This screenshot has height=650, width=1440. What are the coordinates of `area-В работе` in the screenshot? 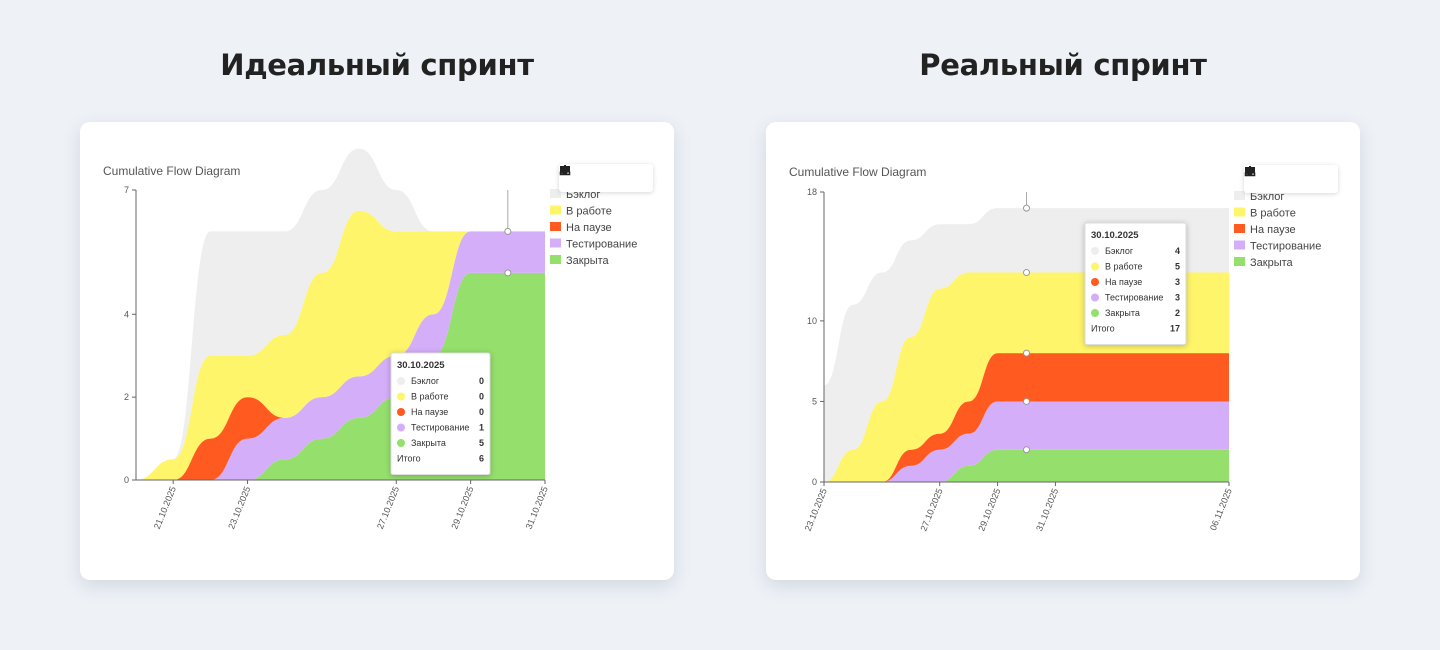 It's located at (340, 345).